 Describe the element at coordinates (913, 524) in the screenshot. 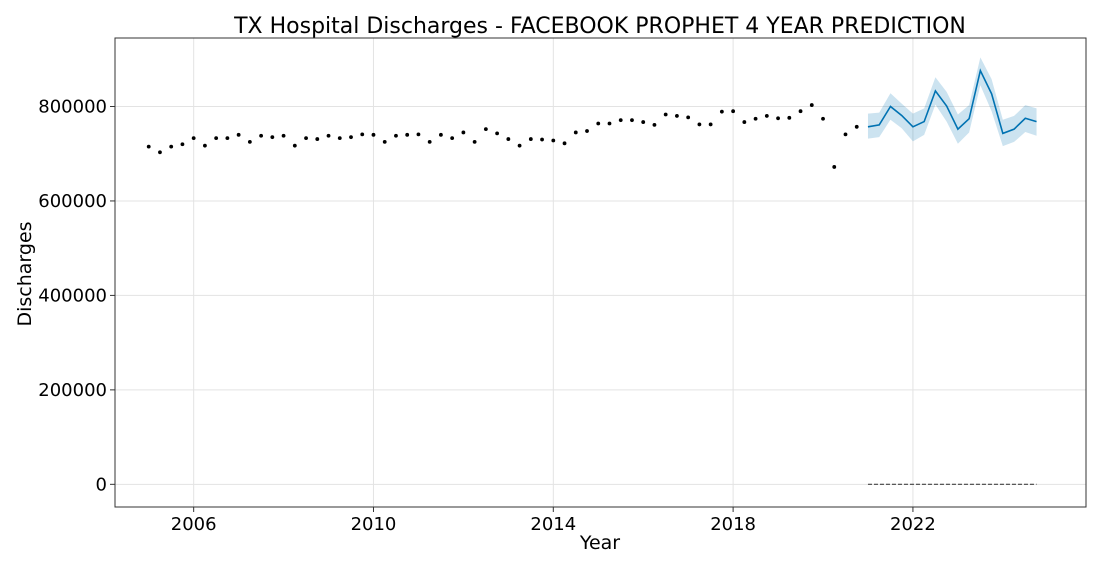

I see `x-tick-label: 2022` at that location.